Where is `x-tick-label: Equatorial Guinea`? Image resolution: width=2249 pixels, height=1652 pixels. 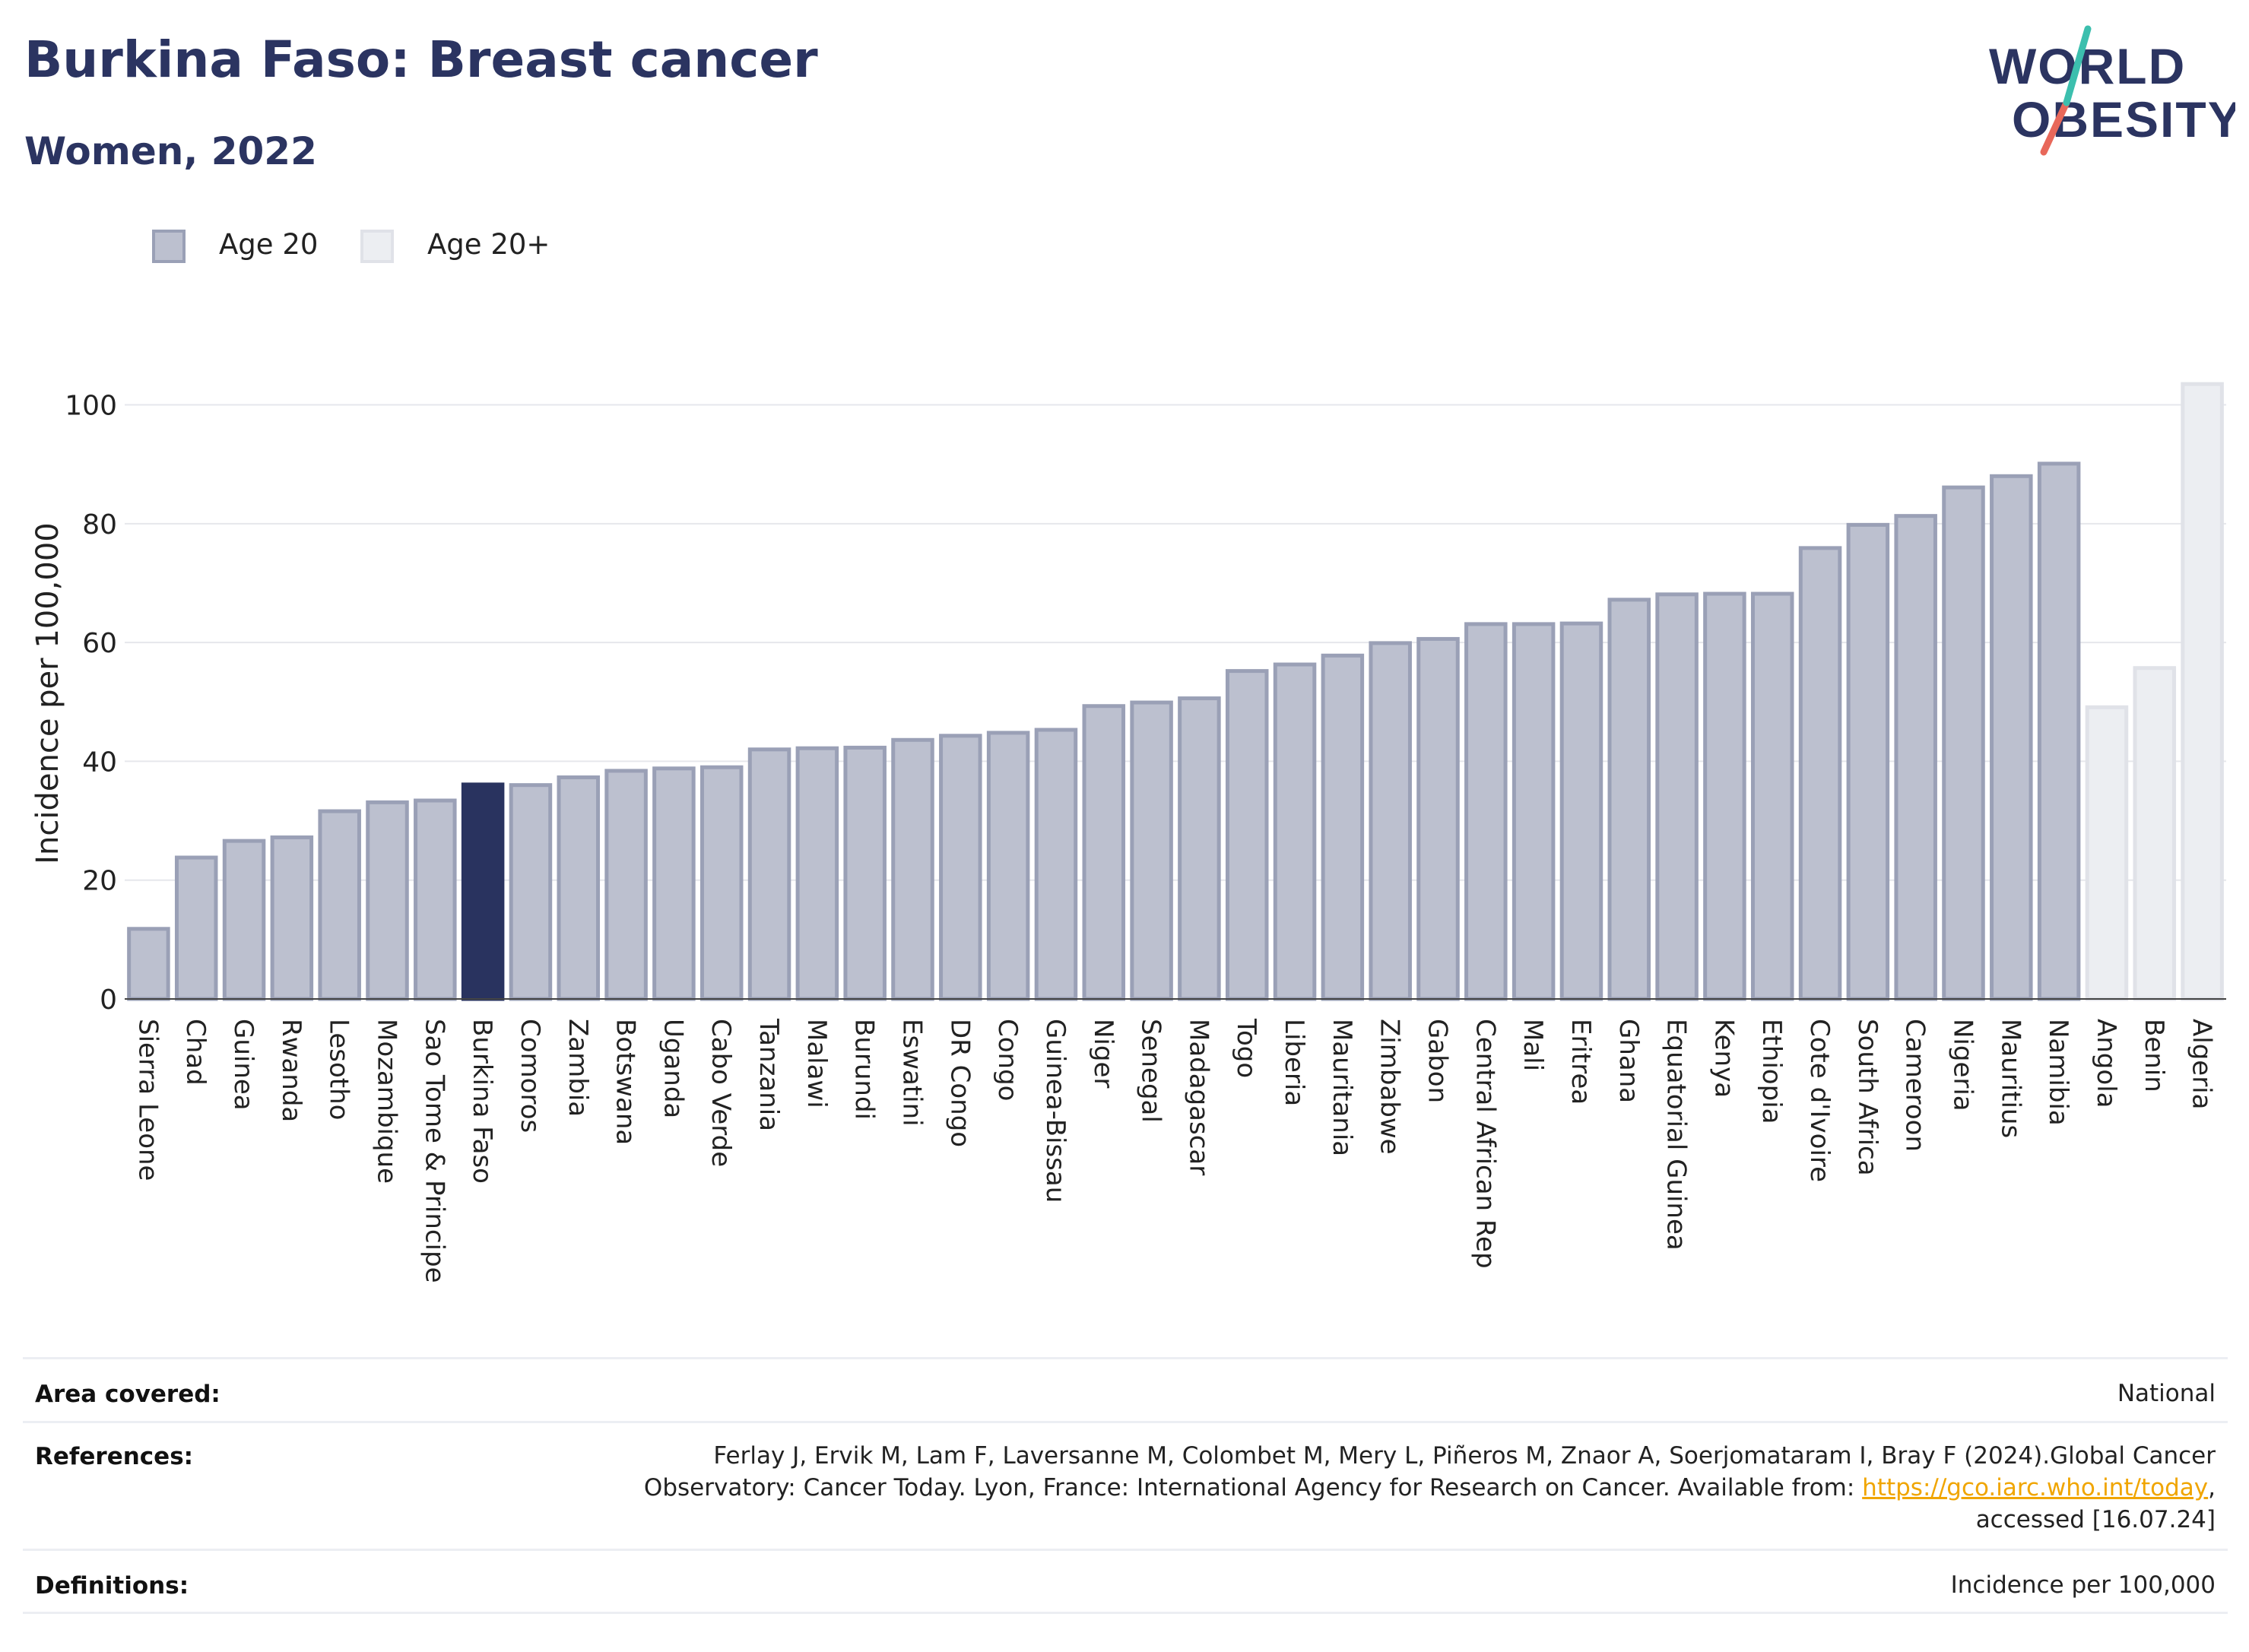 x-tick-label: Equatorial Guinea is located at coordinates (1676, 1135).